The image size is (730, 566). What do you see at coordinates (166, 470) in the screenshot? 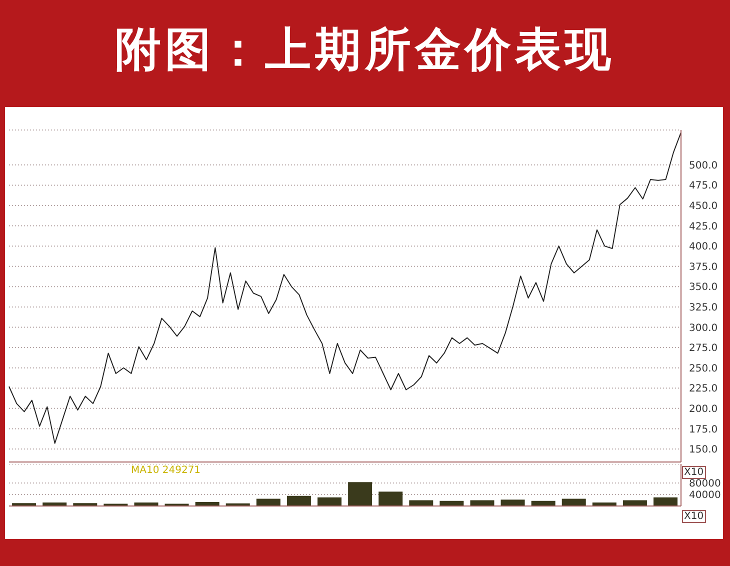
I see `annotation: MA10 249271` at bounding box center [166, 470].